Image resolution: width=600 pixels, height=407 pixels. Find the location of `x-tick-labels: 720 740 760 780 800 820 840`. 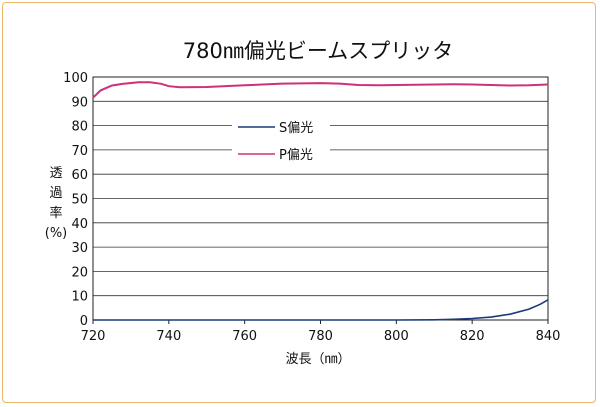

x-tick-labels: 720 740 760 780 800 820 840 is located at coordinates (321, 332).